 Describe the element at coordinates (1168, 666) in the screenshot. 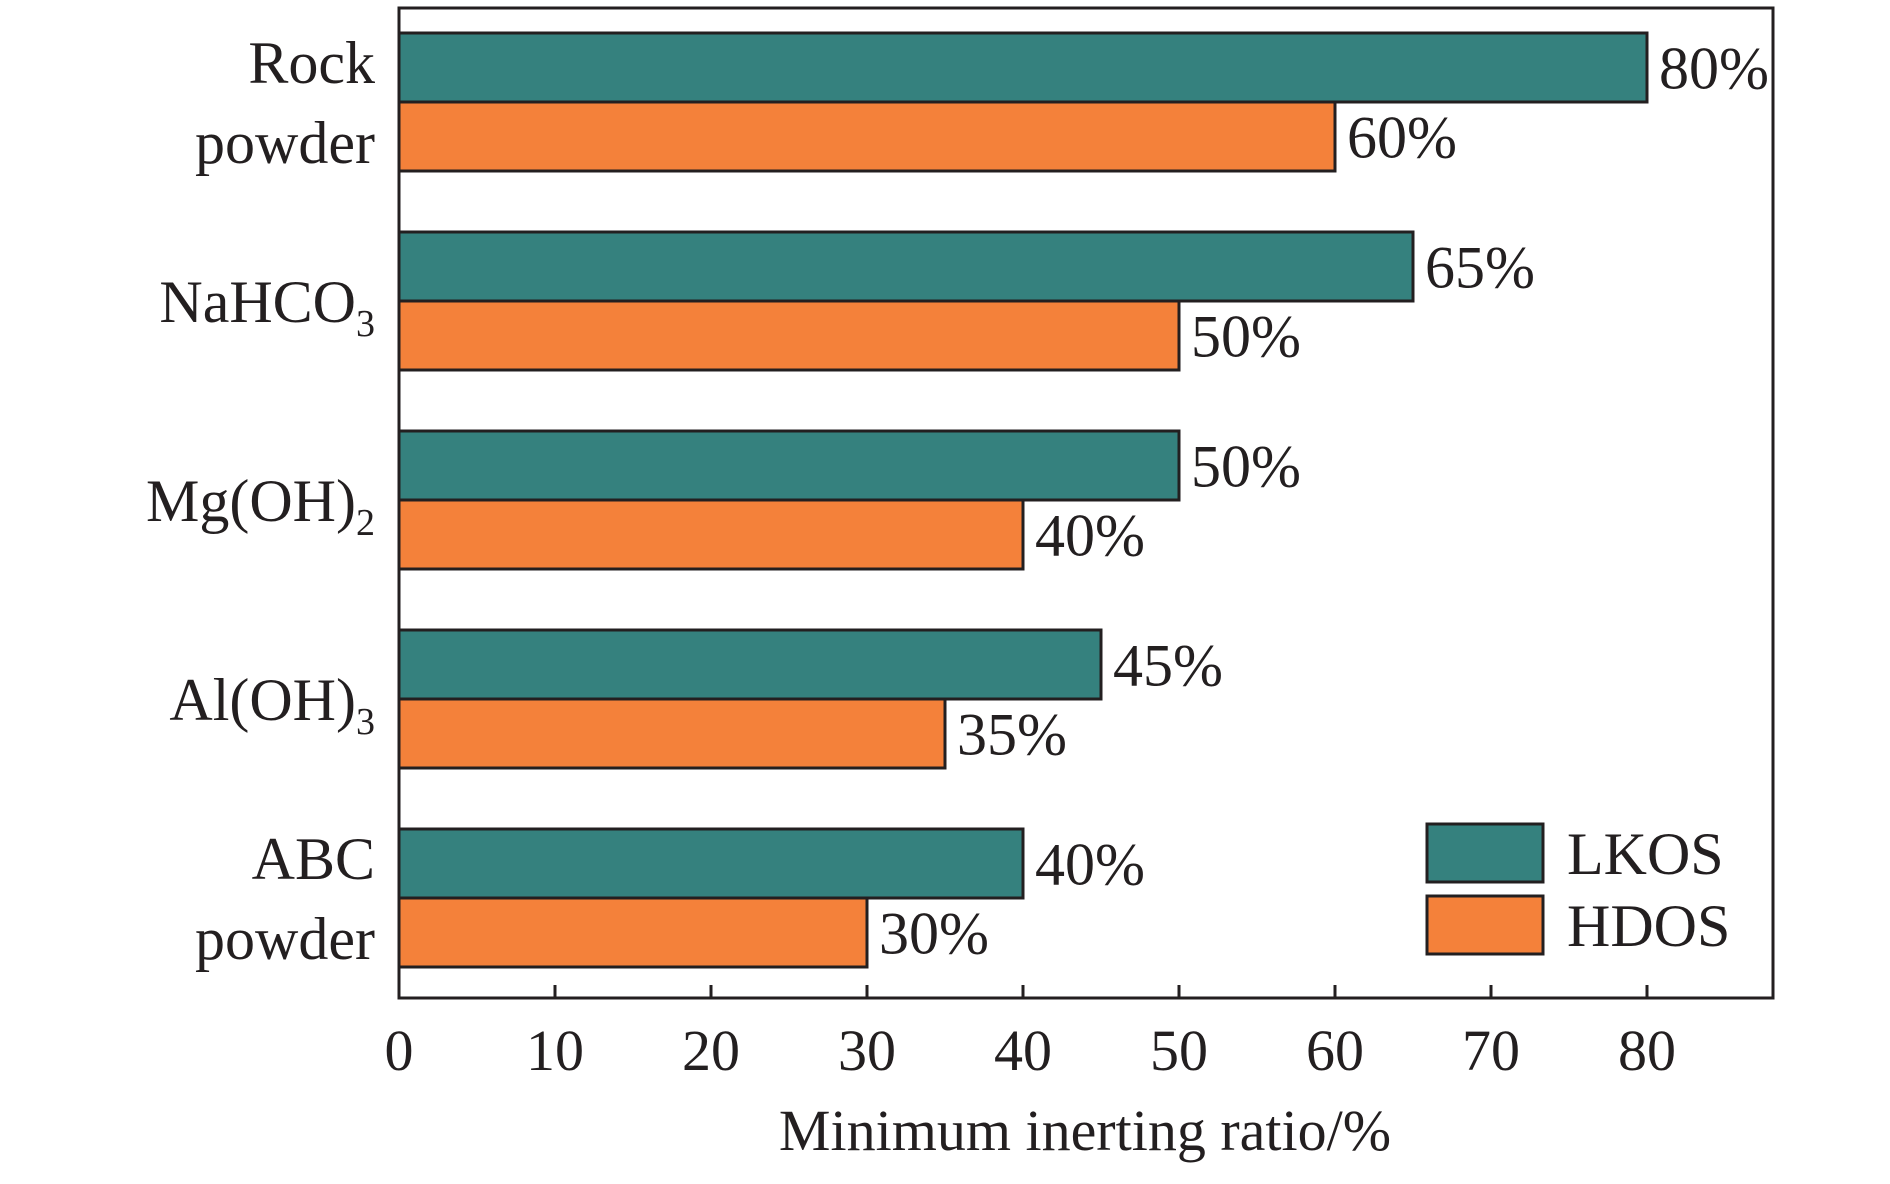

I see `lkos-value-label-4: 45%` at that location.